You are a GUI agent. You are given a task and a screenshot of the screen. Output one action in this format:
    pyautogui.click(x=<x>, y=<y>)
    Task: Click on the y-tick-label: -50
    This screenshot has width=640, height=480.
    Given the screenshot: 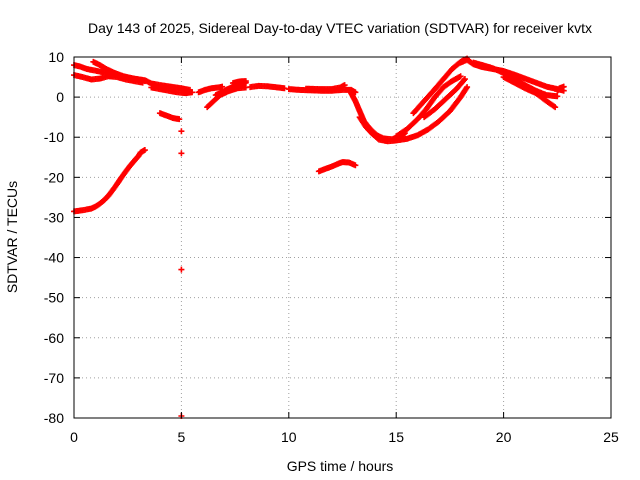 What is the action you would take?
    pyautogui.click(x=54, y=298)
    